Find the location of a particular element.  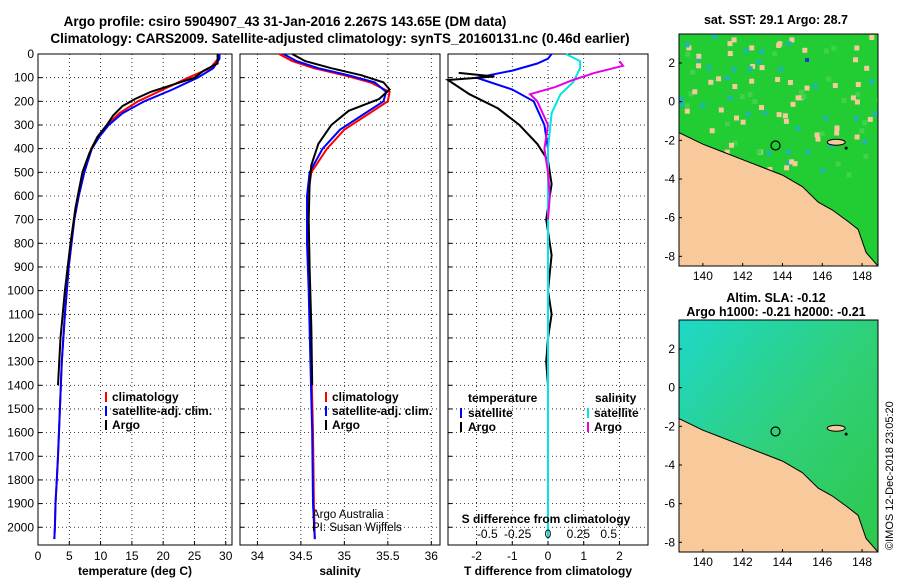

x-tick-label: -2 is located at coordinates (476, 556).